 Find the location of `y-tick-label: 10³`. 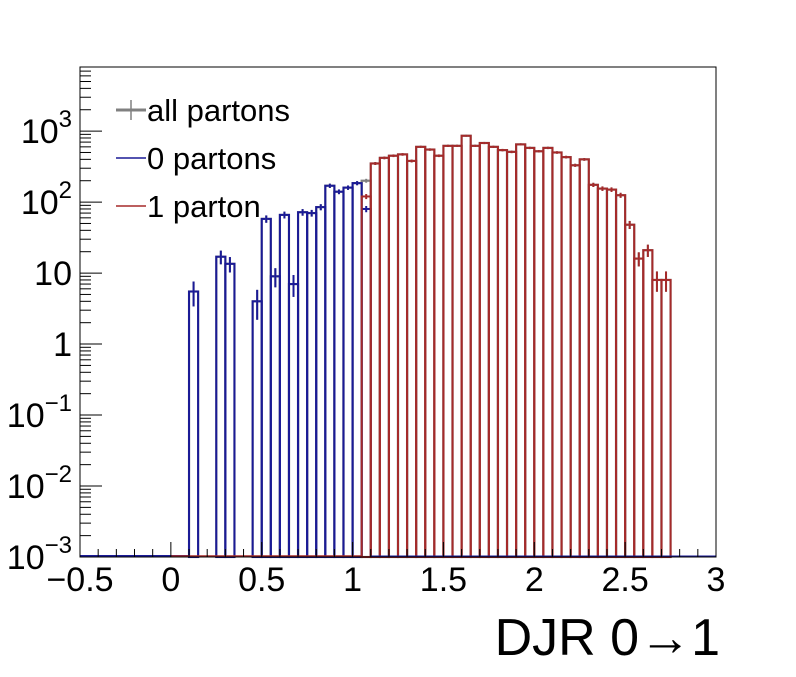

y-tick-label: 10³ is located at coordinates (46, 128).